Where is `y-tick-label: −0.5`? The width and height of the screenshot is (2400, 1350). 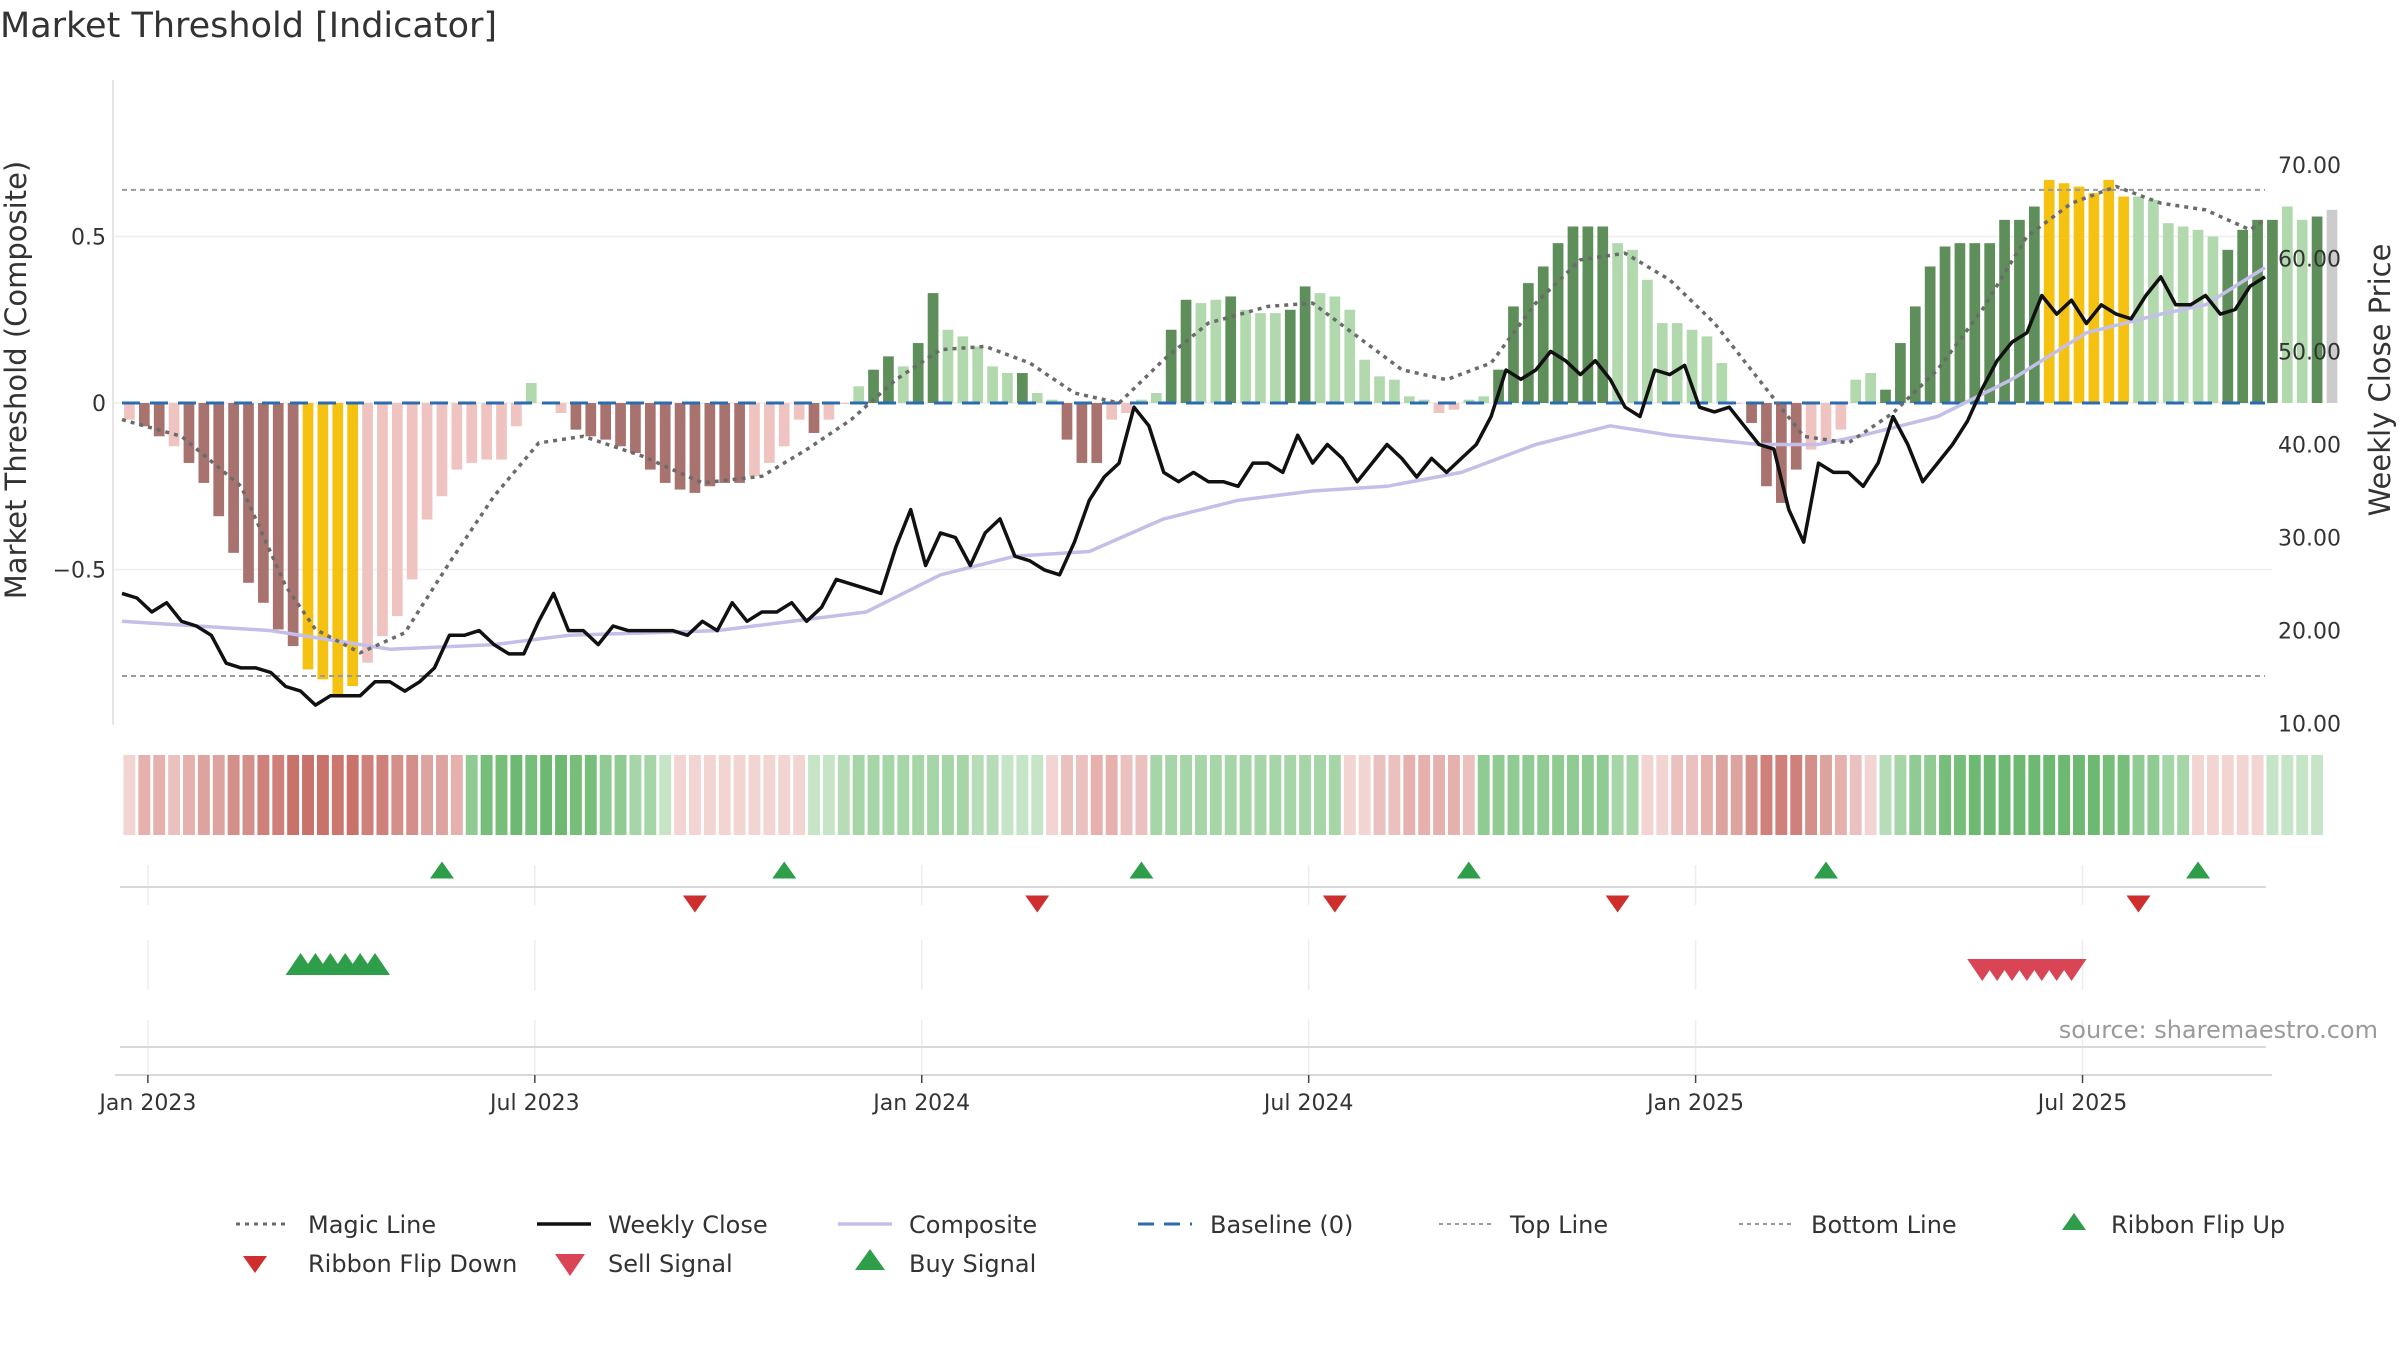
y-tick-label: −0.5 is located at coordinates (79, 571).